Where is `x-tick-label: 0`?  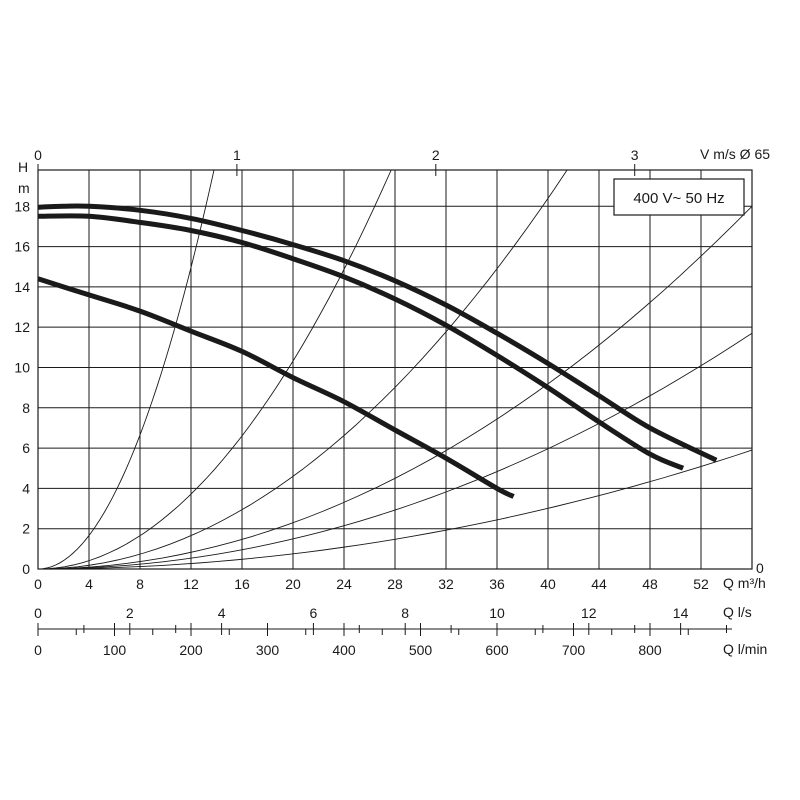 x-tick-label: 0 is located at coordinates (38, 584).